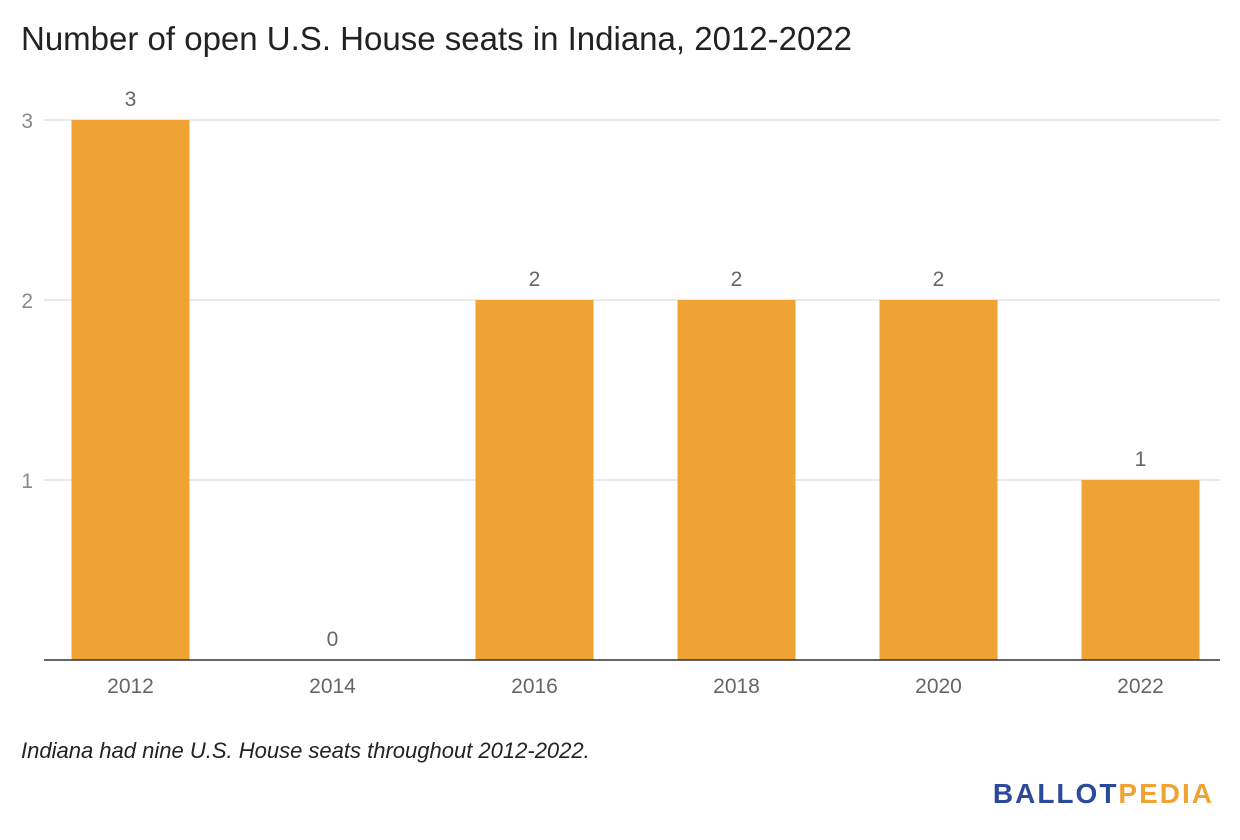 Image resolution: width=1240 pixels, height=840 pixels. I want to click on ballotpedia-logo: BALLOTPEDIA, so click(1103, 794).